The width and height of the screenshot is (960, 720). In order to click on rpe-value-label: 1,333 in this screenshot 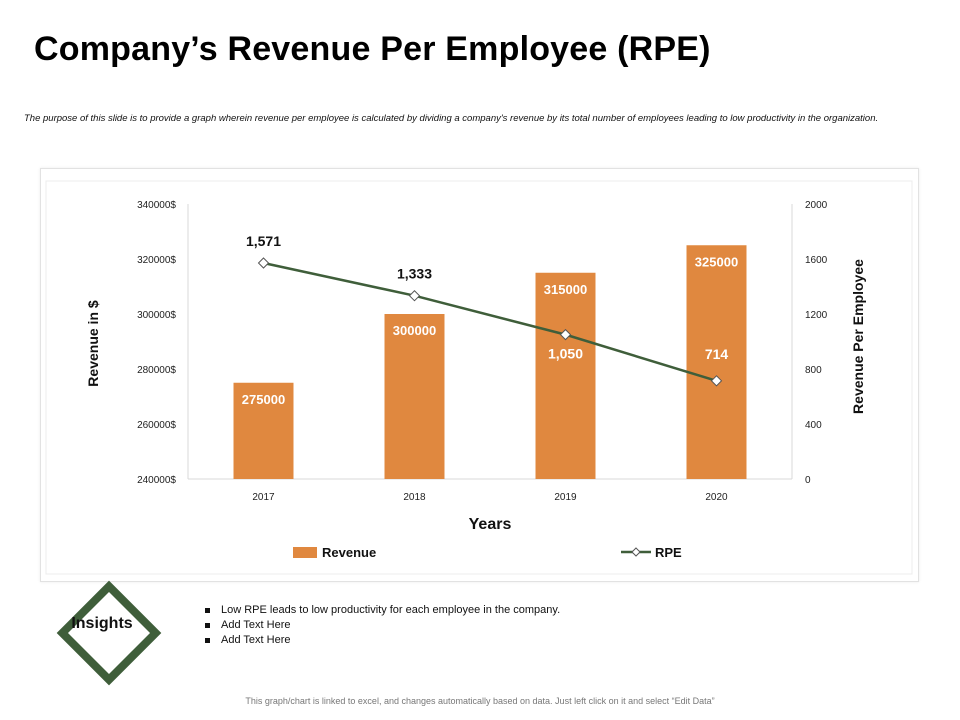, I will do `click(414, 274)`.